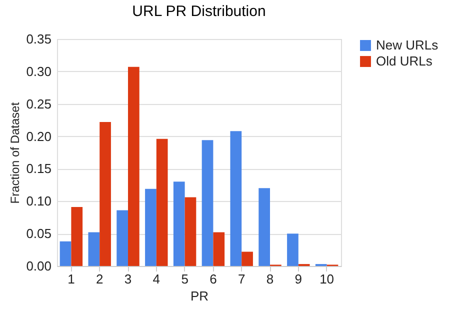 This screenshot has height=320, width=450. I want to click on y-tick-label: 0.00, so click(39, 266).